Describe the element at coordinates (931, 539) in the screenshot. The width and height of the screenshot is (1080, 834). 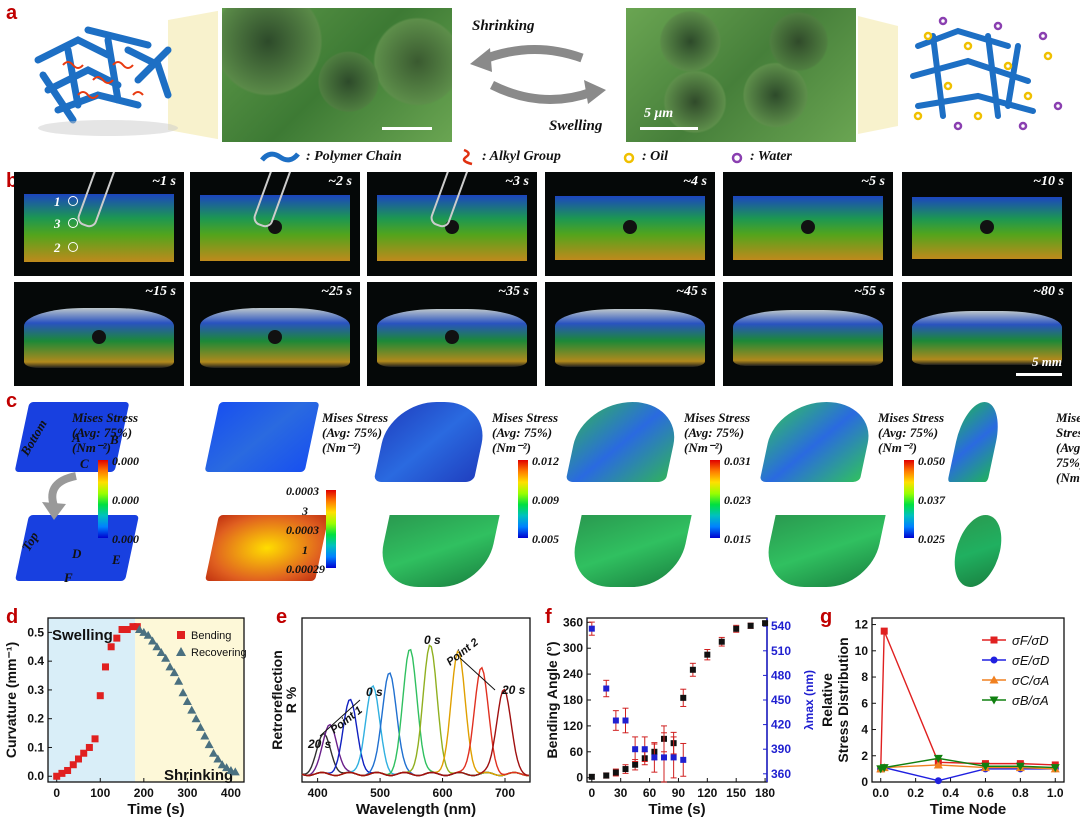
I see `colorbar-value: 0.025` at that location.